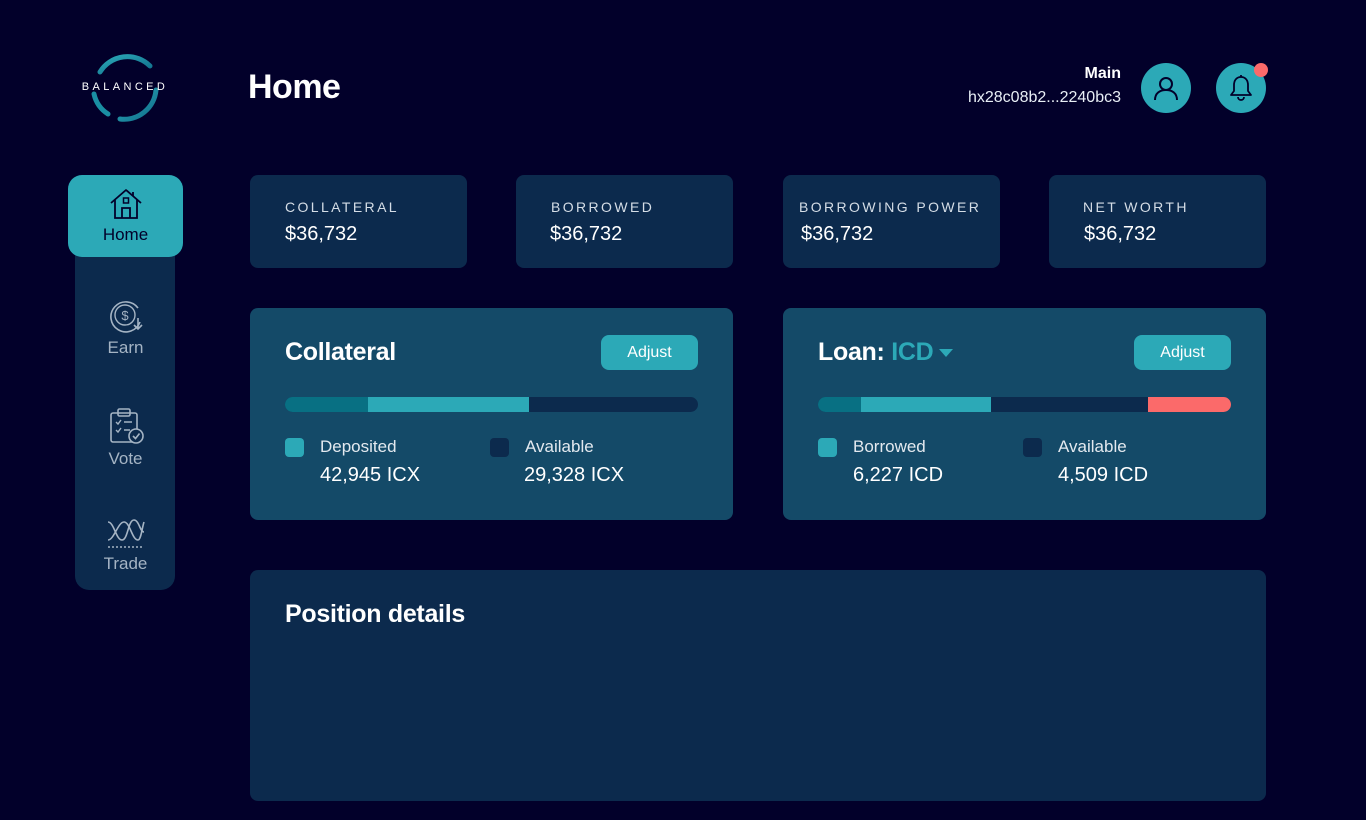 The width and height of the screenshot is (1366, 820). I want to click on bar-limit-segment, so click(1189, 404).